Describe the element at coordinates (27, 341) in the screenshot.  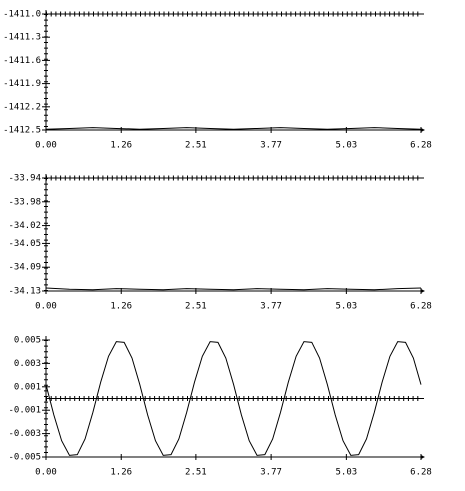
I see `y-tick-label: 0.005` at that location.